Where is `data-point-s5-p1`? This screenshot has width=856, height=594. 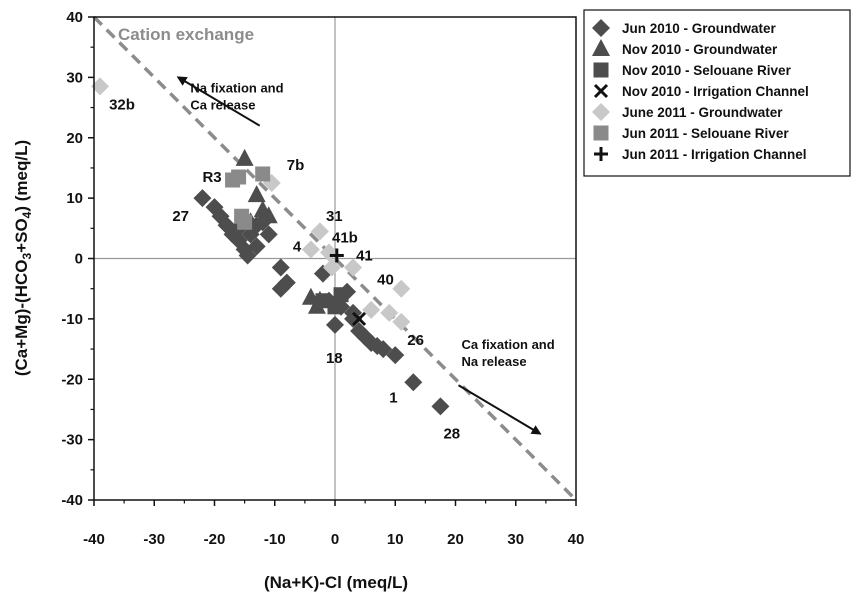 data-point-s5-p1 is located at coordinates (239, 177).